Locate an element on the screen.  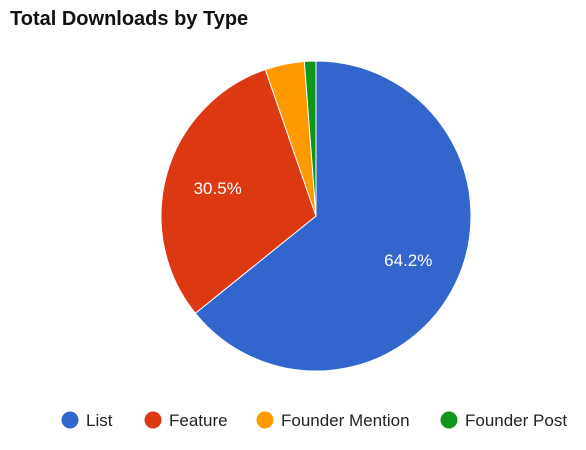
chart-title: Total Downloads by Type is located at coordinates (129, 19).